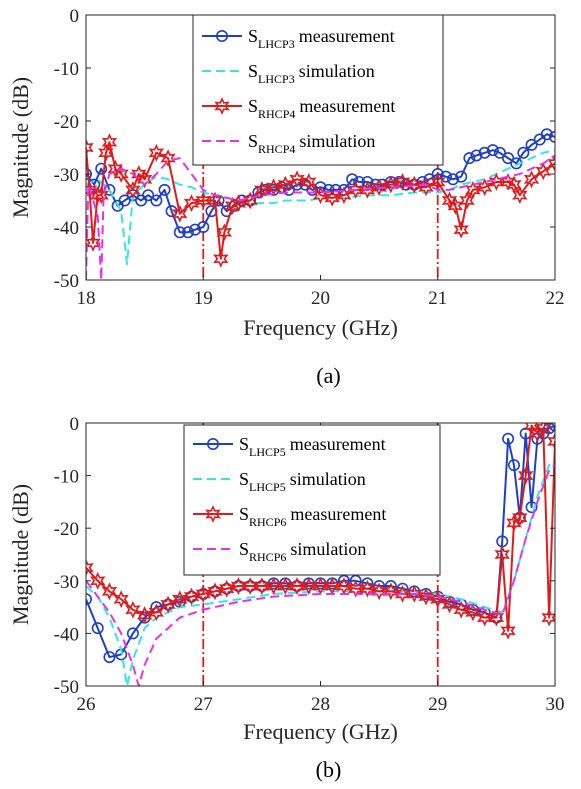  Describe the element at coordinates (203, 704) in the screenshot. I see `x-tick-label: 27` at that location.